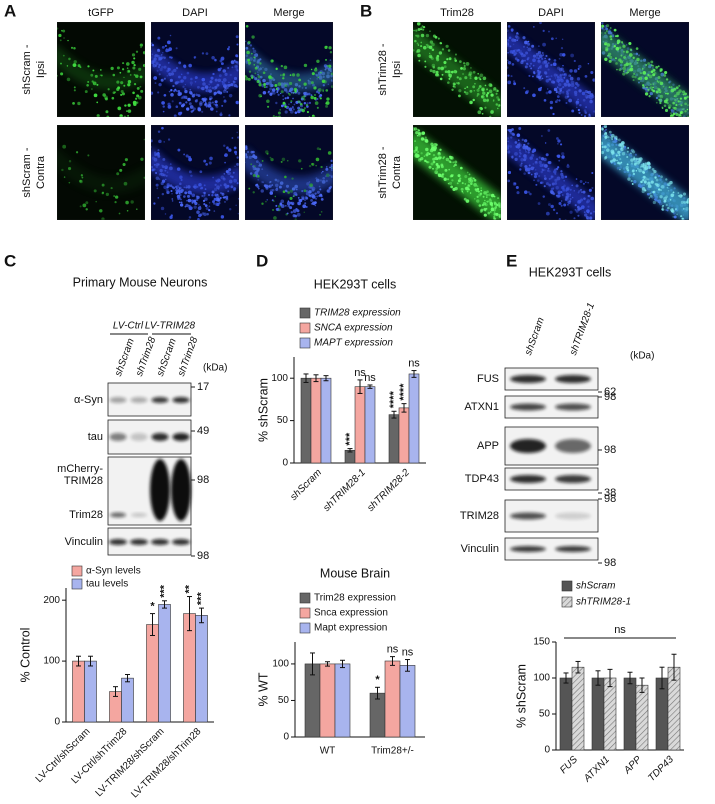 Image resolution: width=715 pixels, height=804 pixels. Describe the element at coordinates (57, 722) in the screenshot. I see `y-tick-label: 0` at that location.